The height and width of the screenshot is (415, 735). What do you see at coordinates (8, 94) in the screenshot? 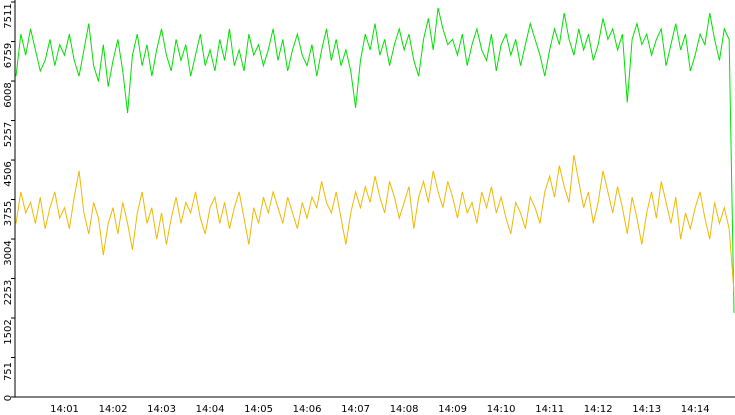
I see `y-tick-label: 6008` at bounding box center [8, 94].